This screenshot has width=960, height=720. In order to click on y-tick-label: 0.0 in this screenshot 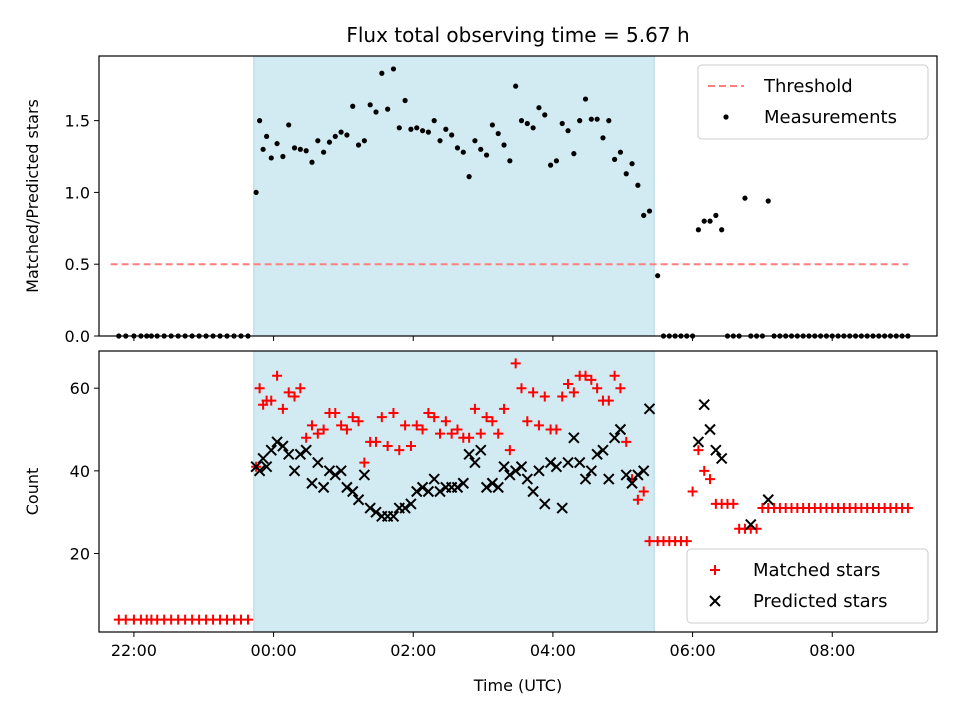, I will do `click(77, 336)`.